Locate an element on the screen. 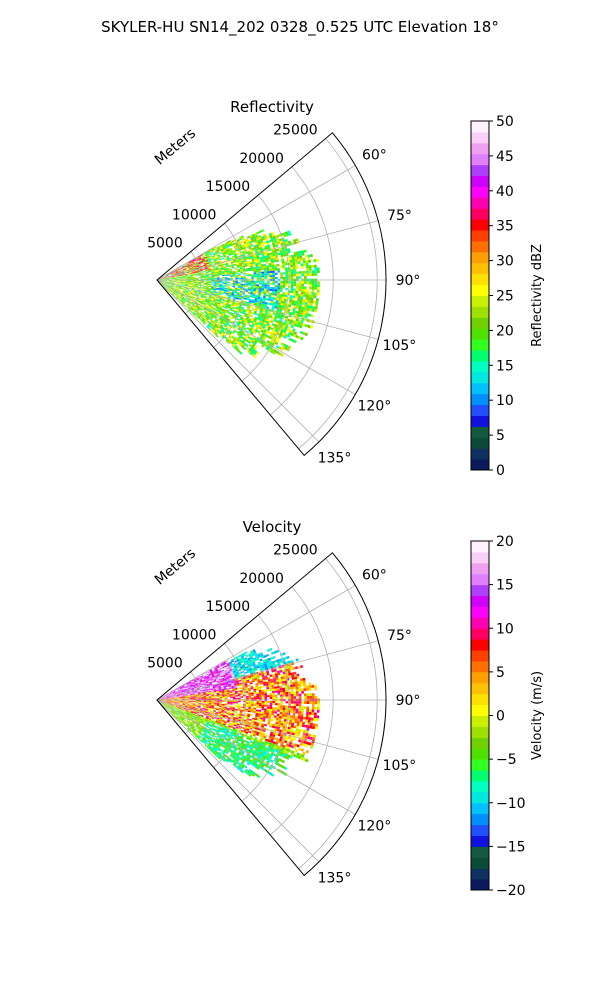 This screenshot has height=1000, width=600. vel-sector-outline is located at coordinates (271, 714).